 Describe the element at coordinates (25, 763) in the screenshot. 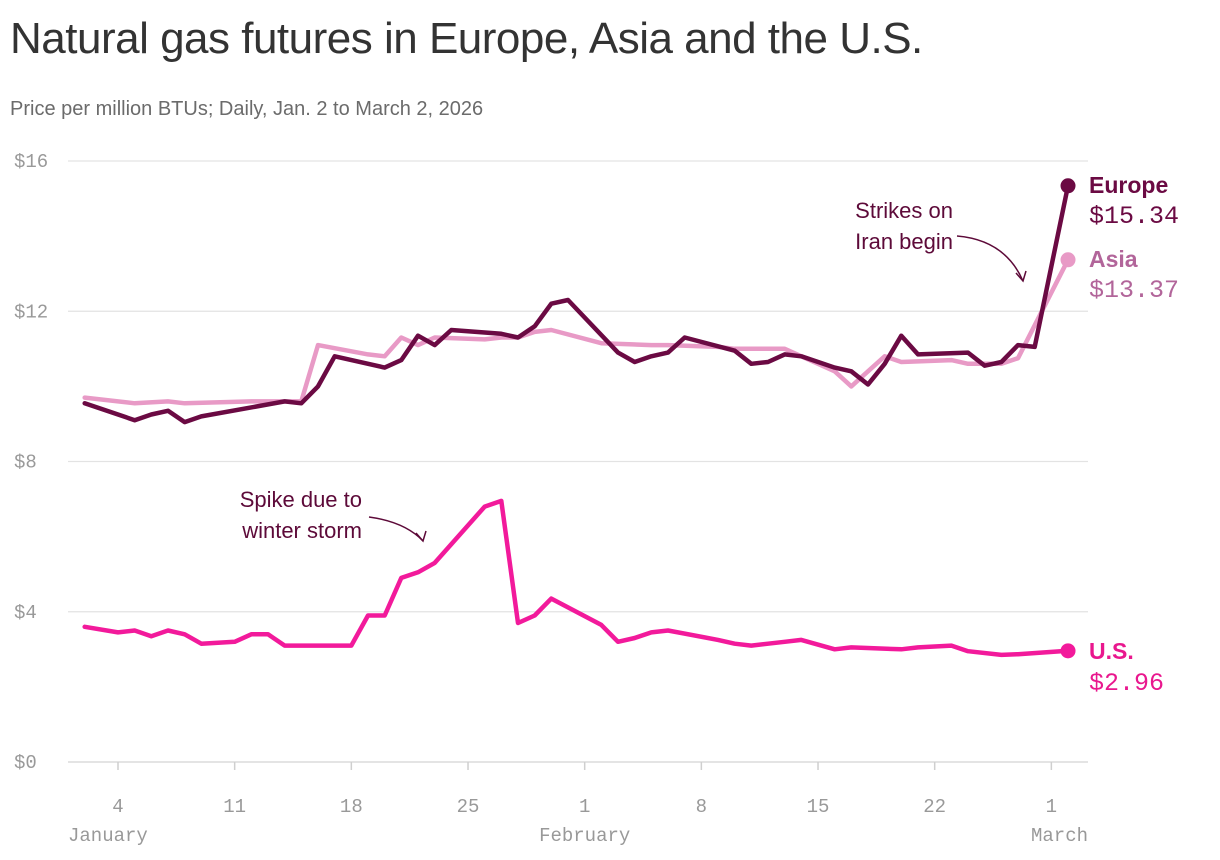

I see `y-tick-label: $0` at that location.